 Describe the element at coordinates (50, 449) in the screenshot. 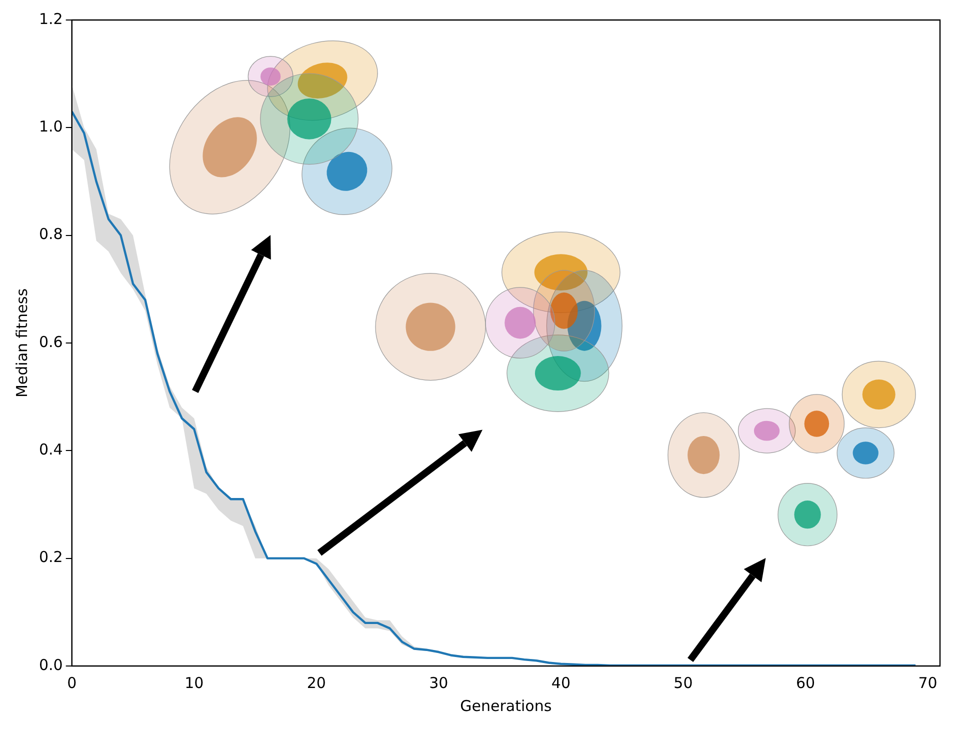

I see `y-tick-label: 0.4` at that location.